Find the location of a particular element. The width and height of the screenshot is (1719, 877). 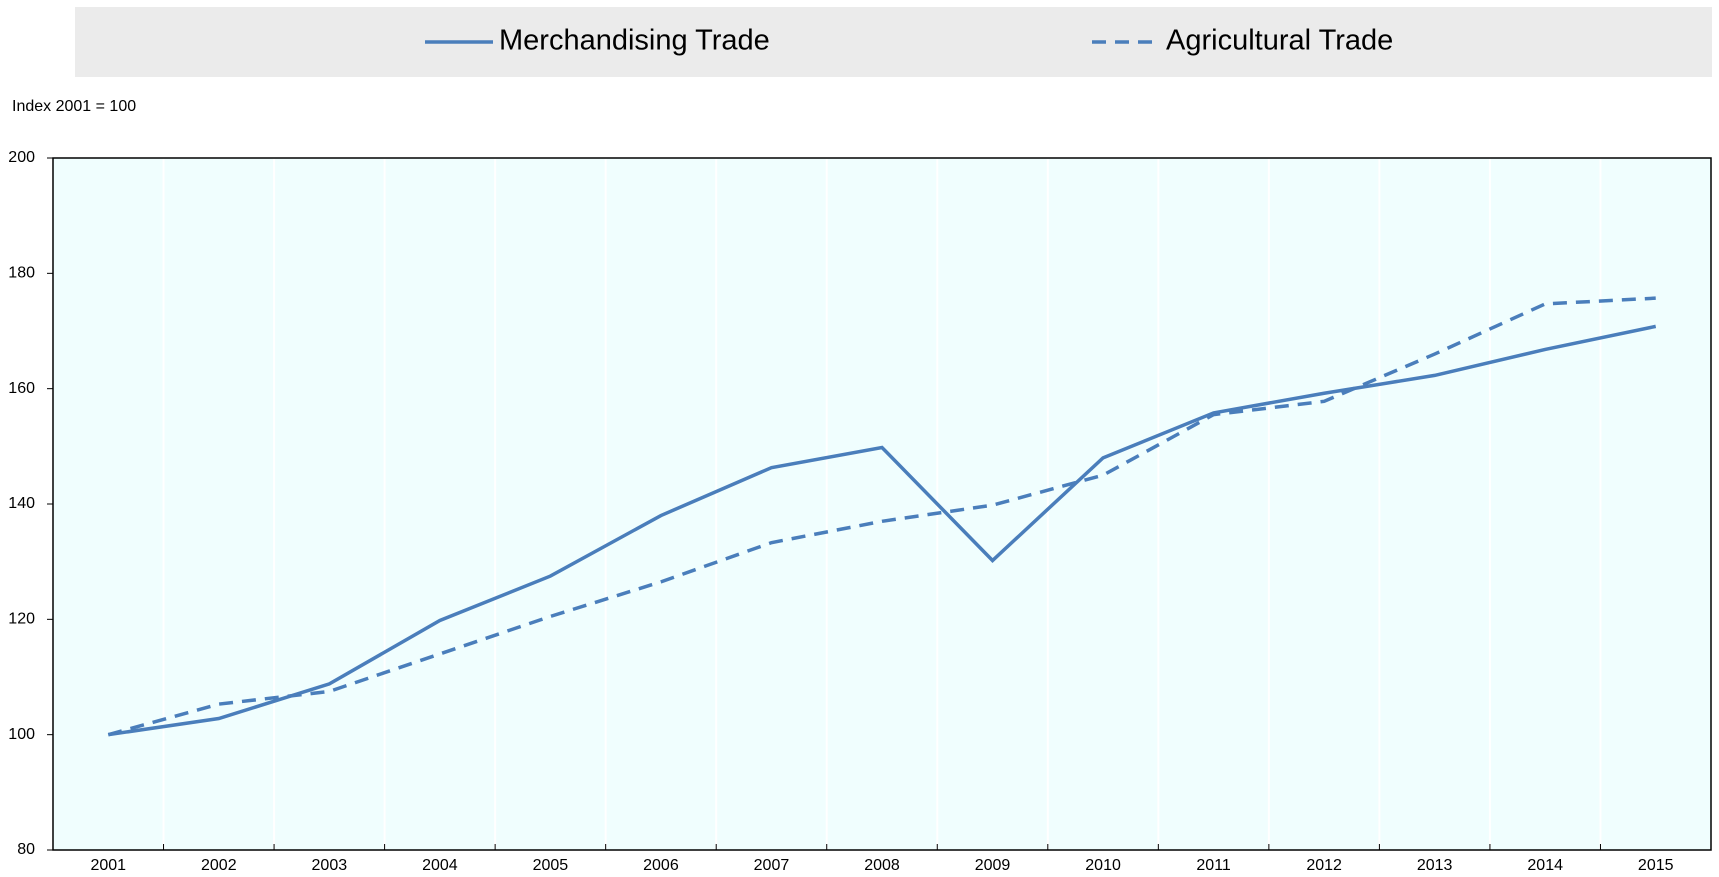

y-tick-label: 120 is located at coordinates (21, 619).